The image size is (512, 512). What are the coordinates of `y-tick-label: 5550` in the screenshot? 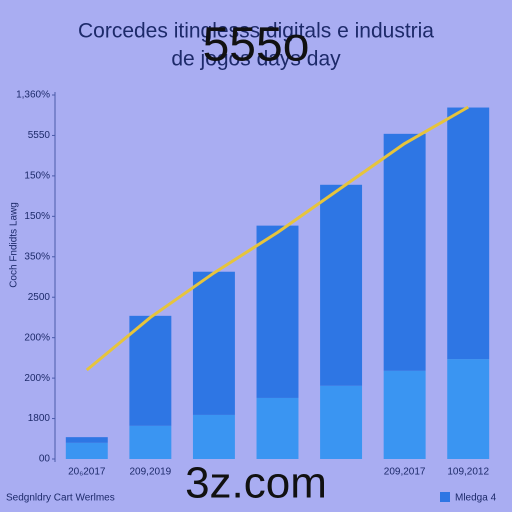 It's located at (39, 135).